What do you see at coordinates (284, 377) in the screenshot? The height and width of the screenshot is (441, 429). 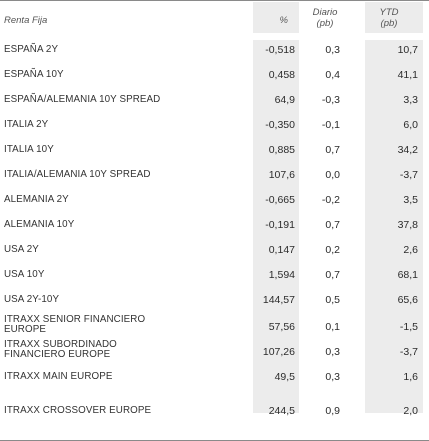 I see `row-value: 49,5` at bounding box center [284, 377].